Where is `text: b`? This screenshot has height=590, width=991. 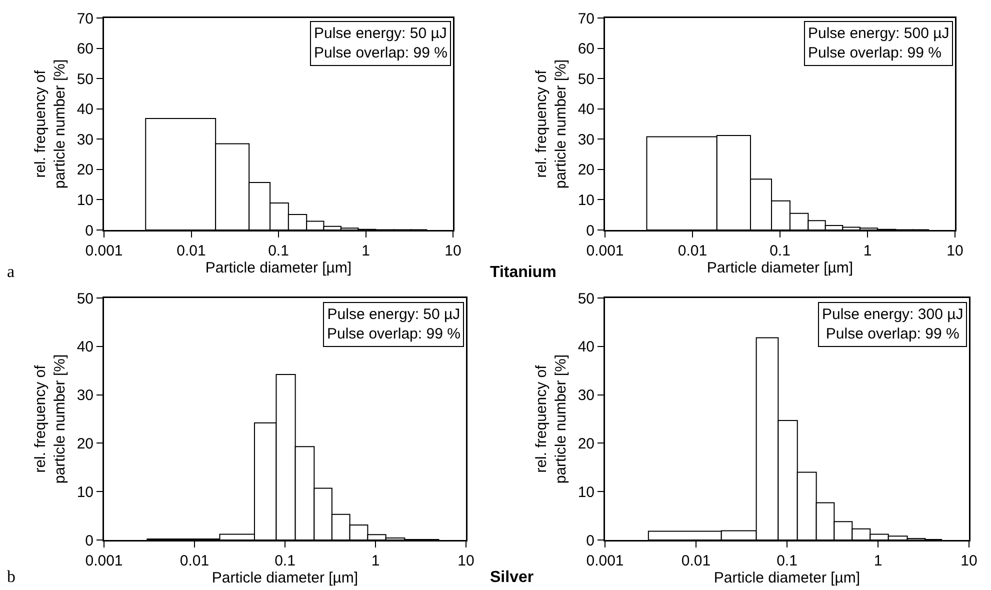
text: b is located at coordinates (11, 576).